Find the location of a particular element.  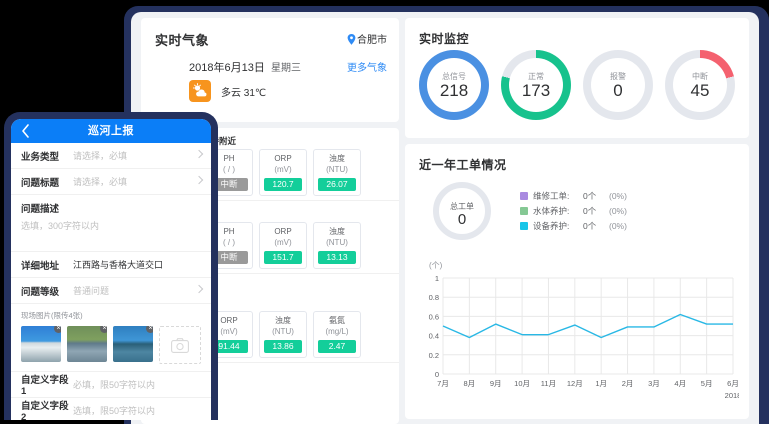

y-tick-label: 0.8 is located at coordinates (434, 297).